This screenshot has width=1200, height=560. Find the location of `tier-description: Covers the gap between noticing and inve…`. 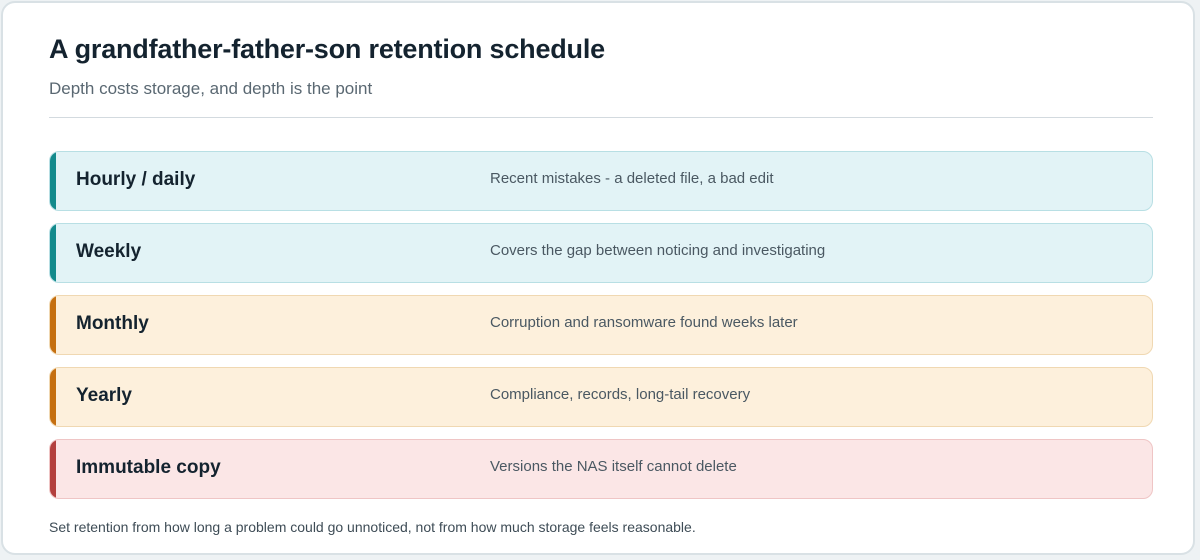

tier-description: Covers the gap between noticing and inve… is located at coordinates (658, 250).